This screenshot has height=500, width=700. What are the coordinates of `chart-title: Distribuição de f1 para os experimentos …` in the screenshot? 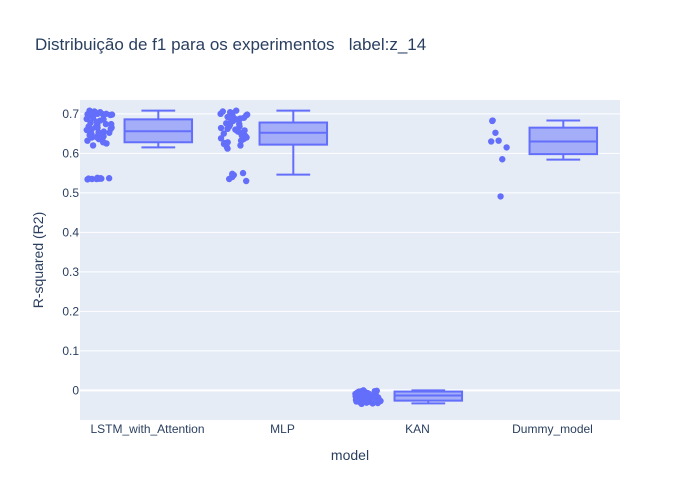 It's located at (230, 44).